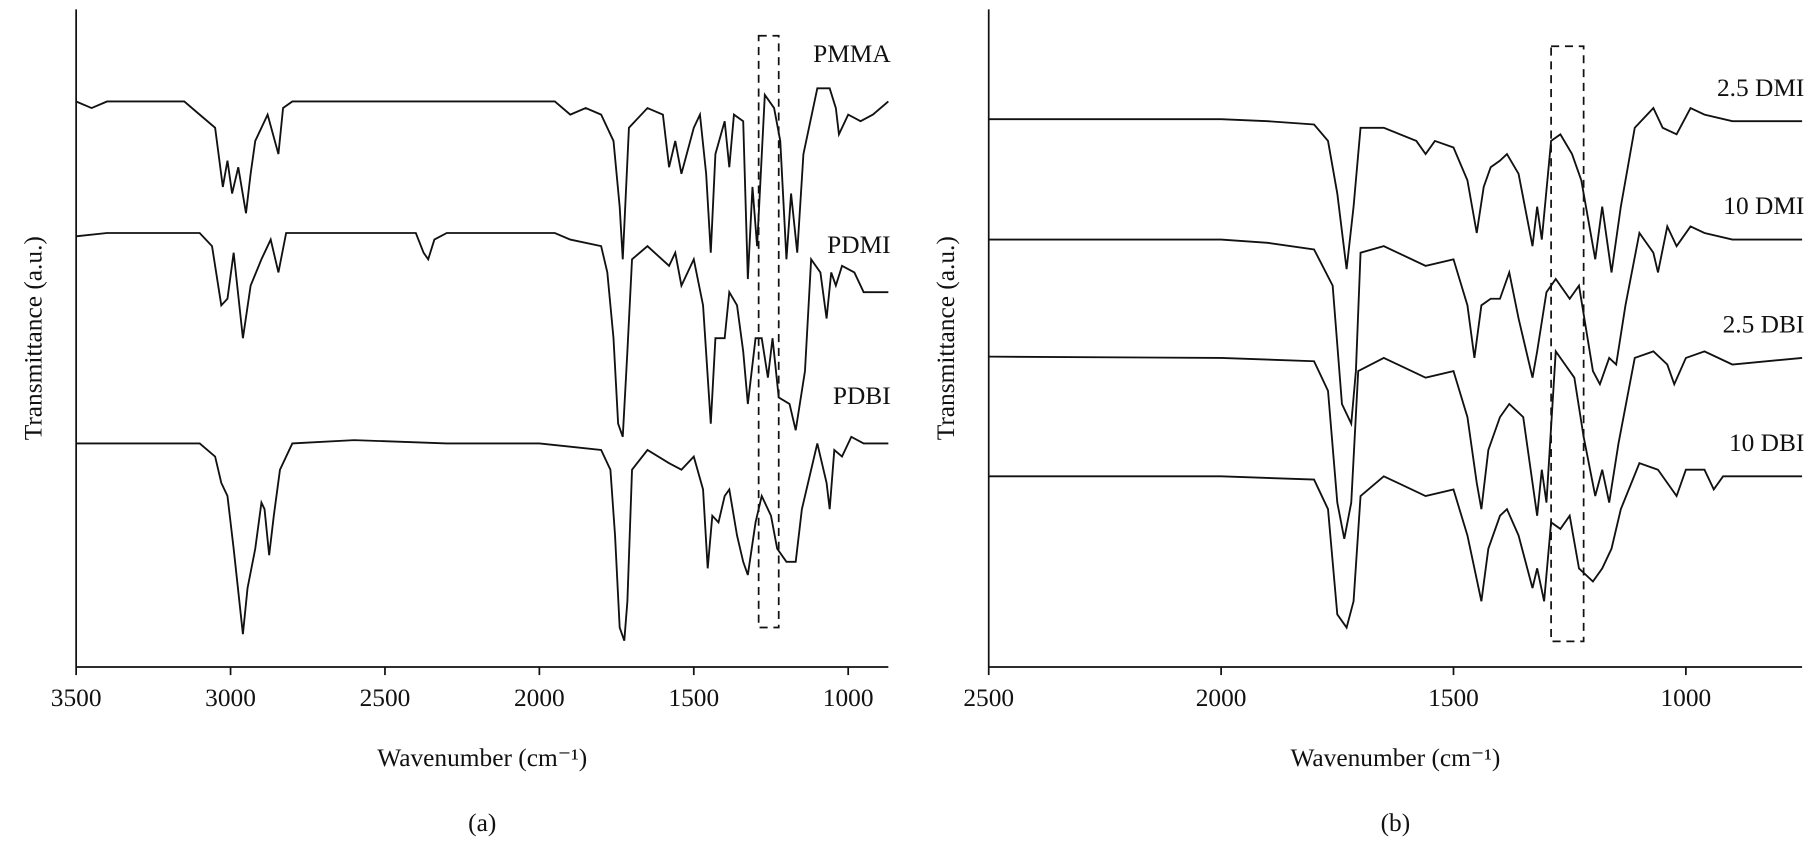 This screenshot has width=1809, height=846. Describe the element at coordinates (482, 823) in the screenshot. I see `caption: (a)` at that location.